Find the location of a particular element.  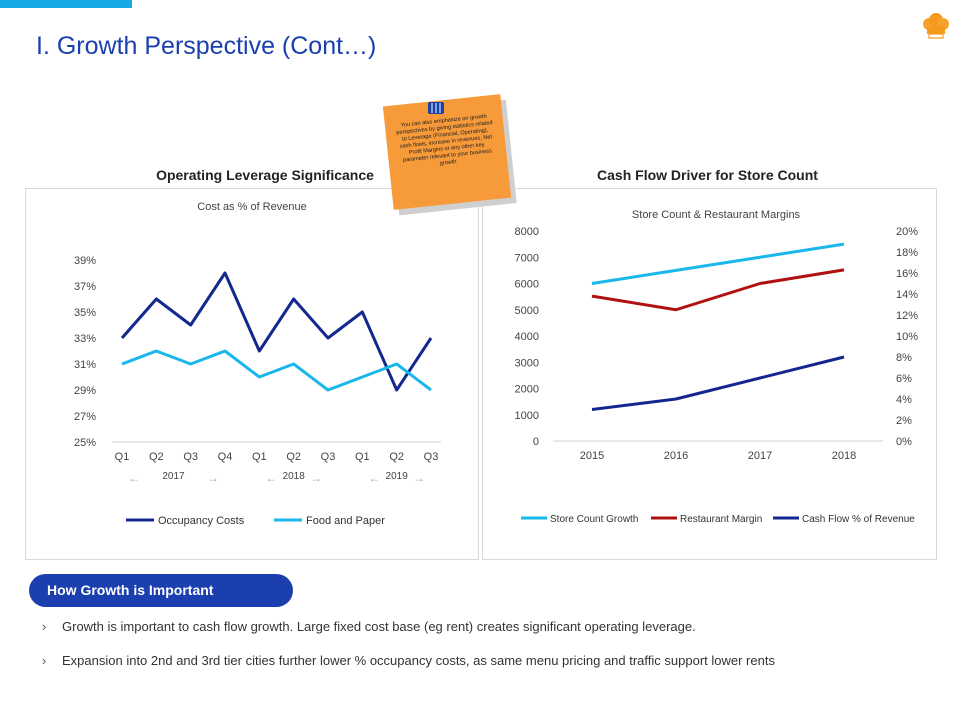

series-line-food-and-paper is located at coordinates (276, 370).